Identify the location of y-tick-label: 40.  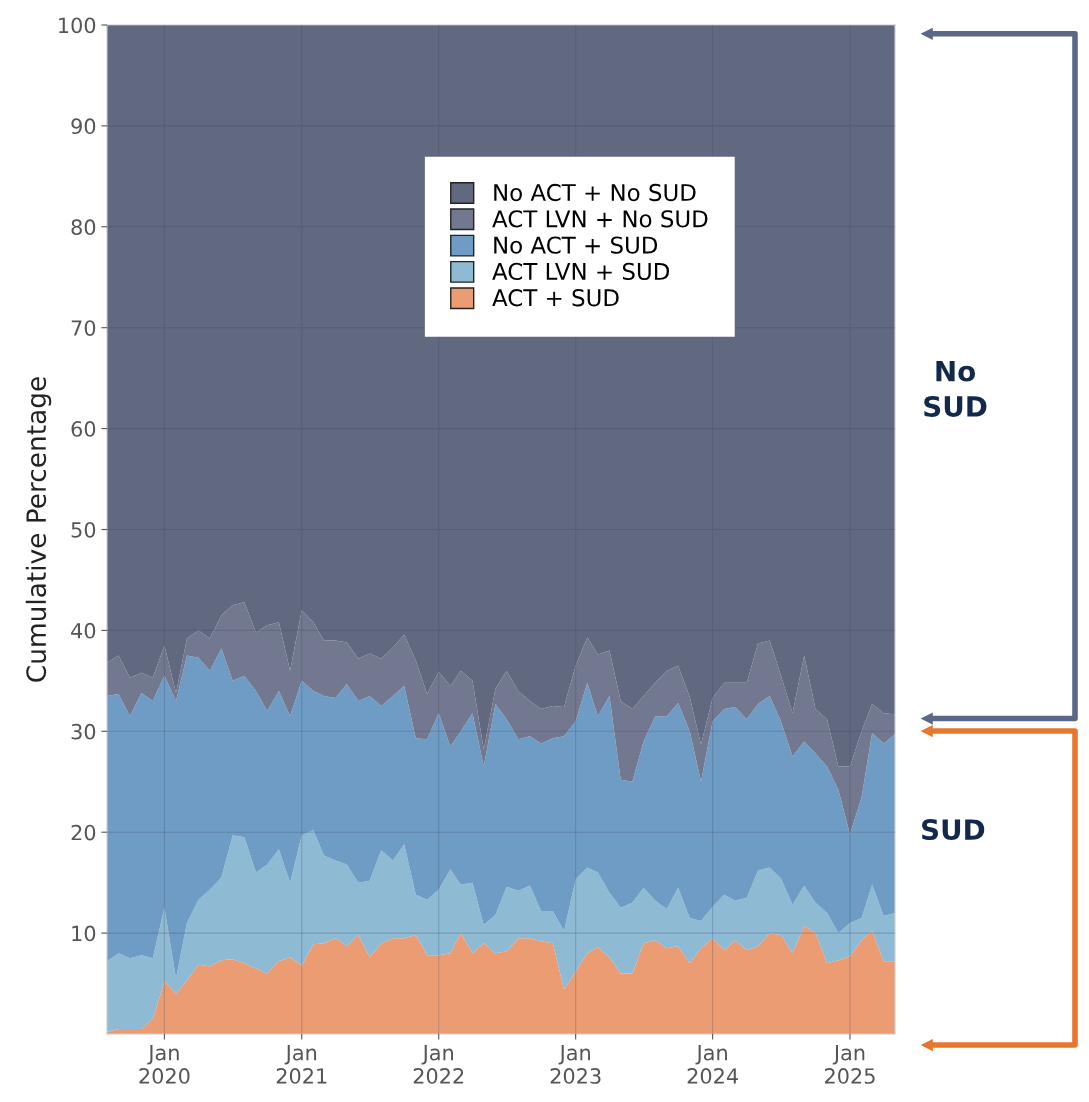
(83, 630).